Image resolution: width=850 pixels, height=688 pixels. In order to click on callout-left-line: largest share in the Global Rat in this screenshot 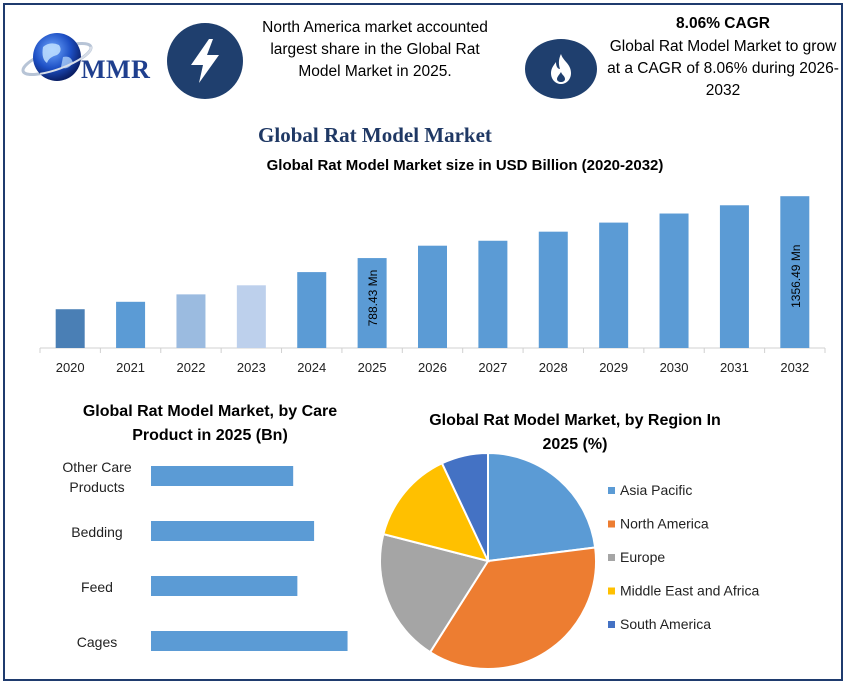, I will do `click(375, 49)`.